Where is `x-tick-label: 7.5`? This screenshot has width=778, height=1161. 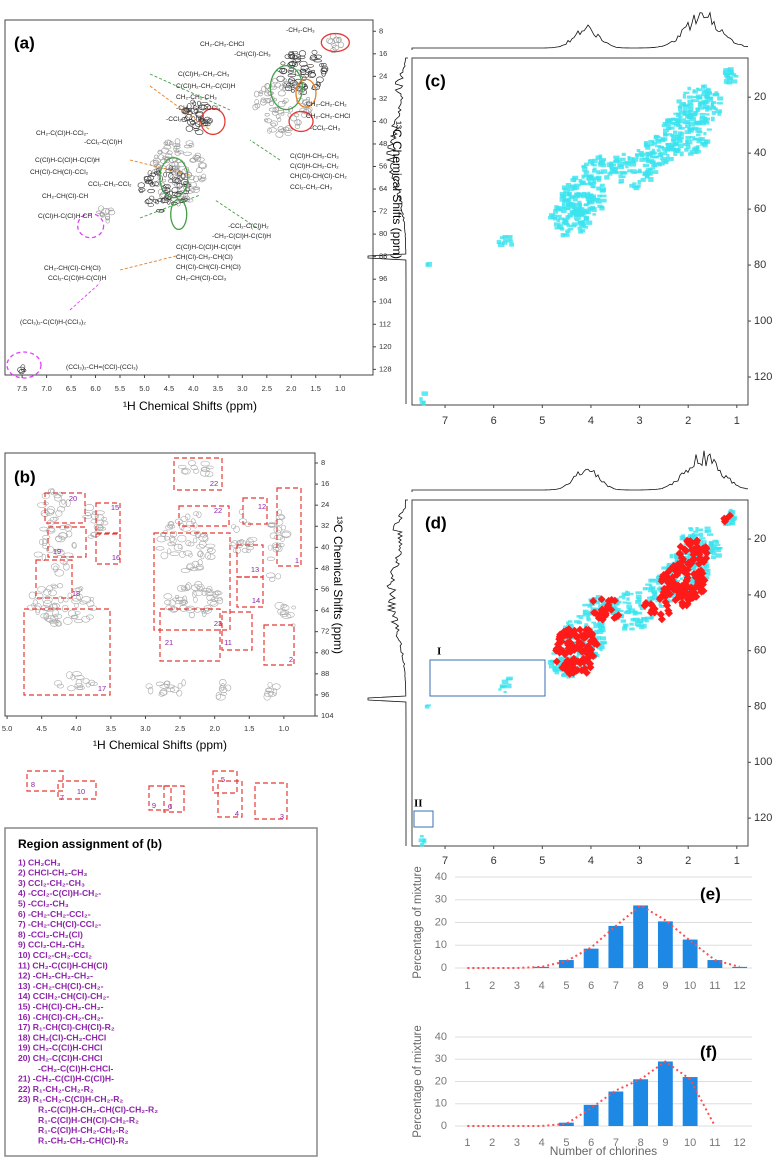 x-tick-label: 7.5 is located at coordinates (22, 388).